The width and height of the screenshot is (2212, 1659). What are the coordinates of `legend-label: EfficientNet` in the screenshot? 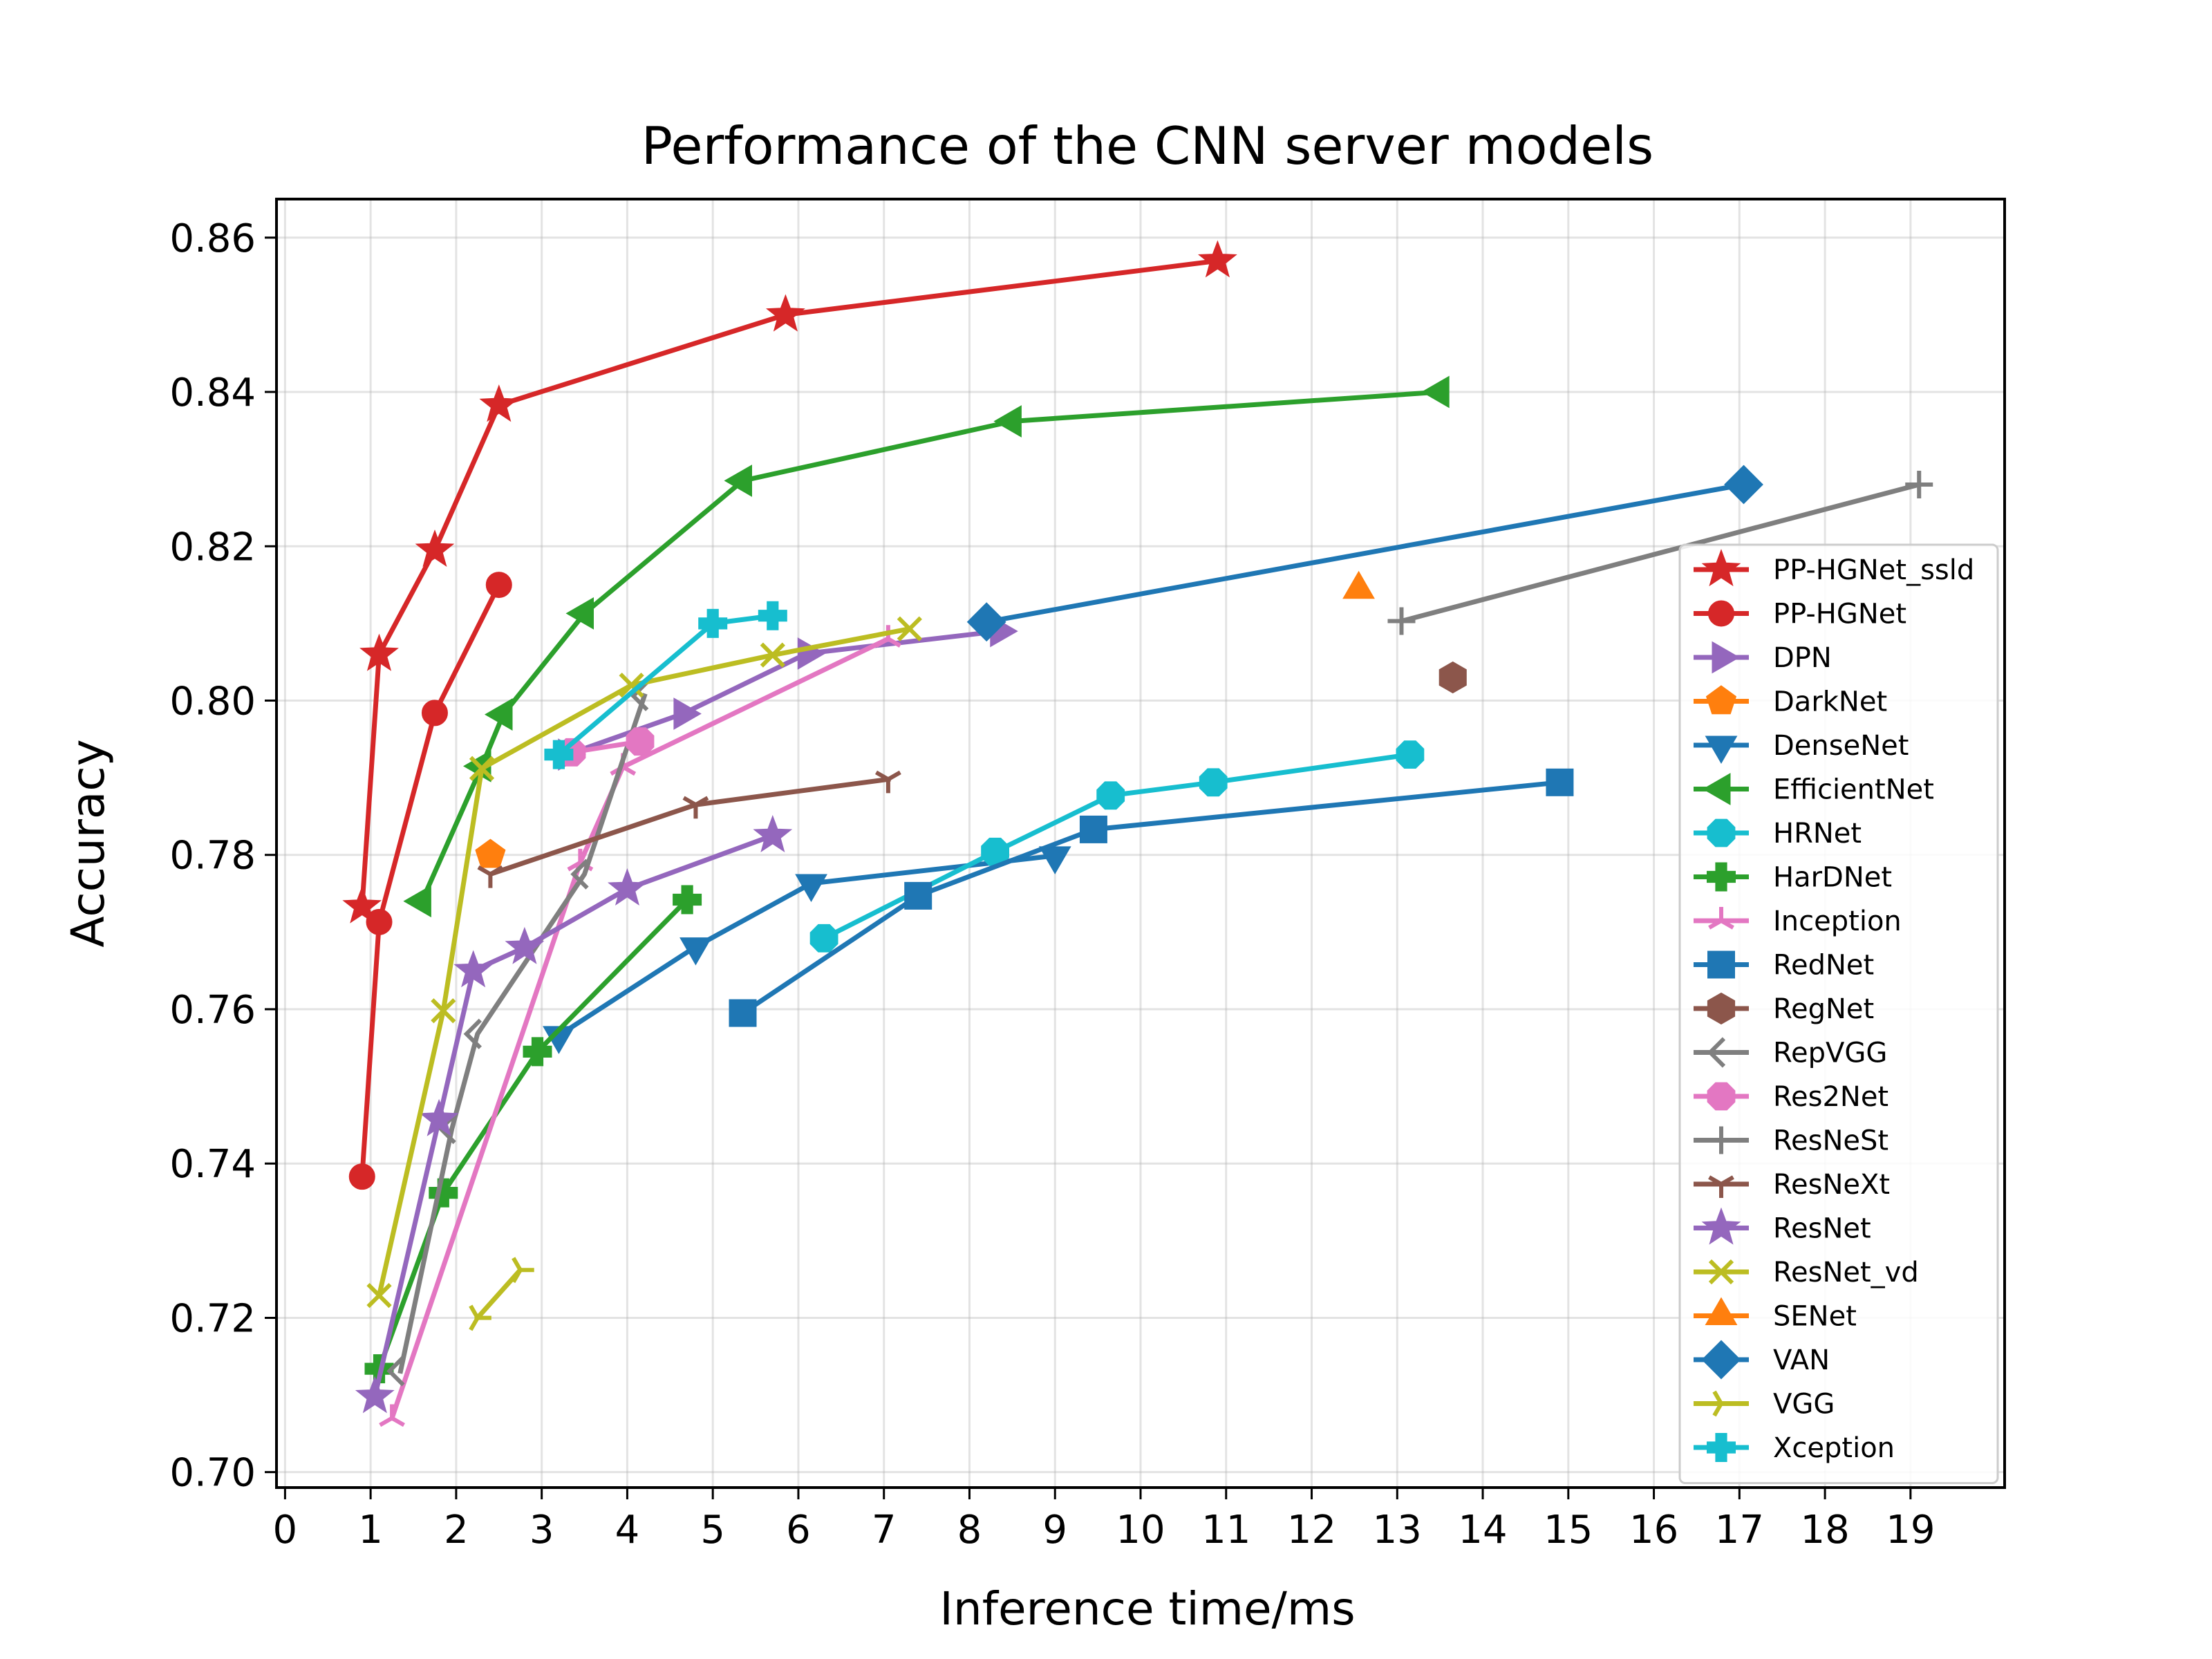 It's located at (1854, 790).